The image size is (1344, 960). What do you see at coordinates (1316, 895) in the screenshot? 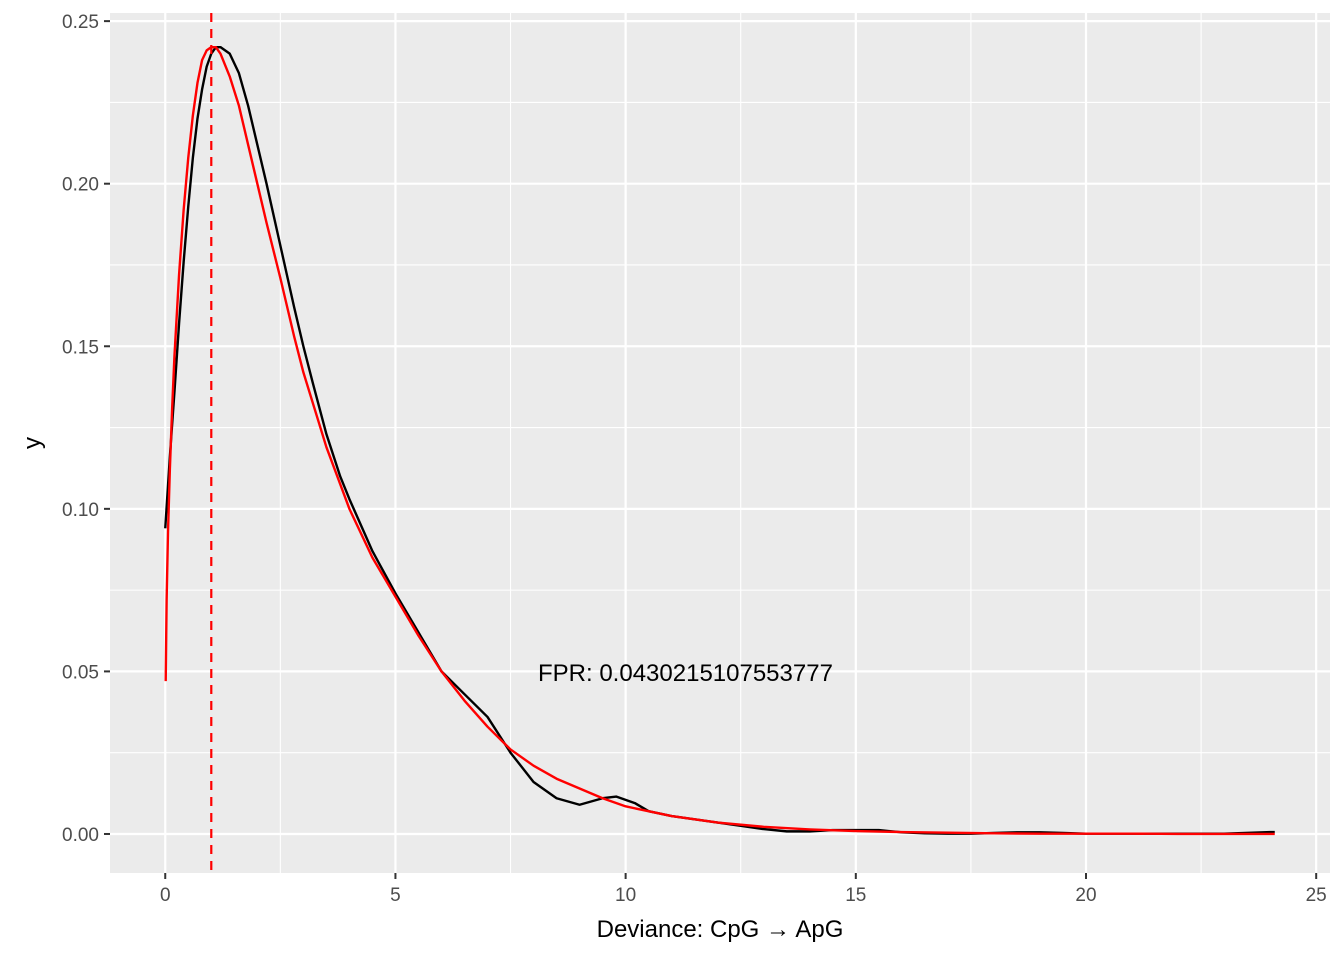
I see `x-tick-label: 25` at bounding box center [1316, 895].